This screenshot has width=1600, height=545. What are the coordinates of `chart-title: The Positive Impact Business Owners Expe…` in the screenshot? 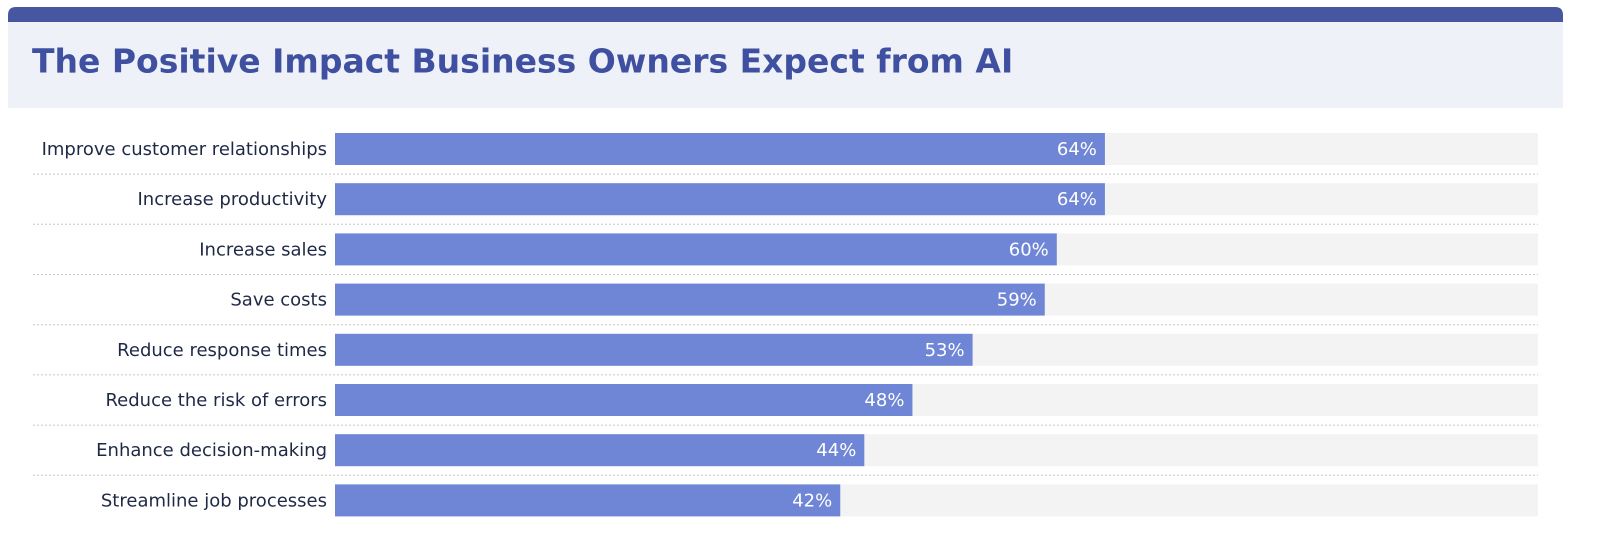 It's located at (522, 61).